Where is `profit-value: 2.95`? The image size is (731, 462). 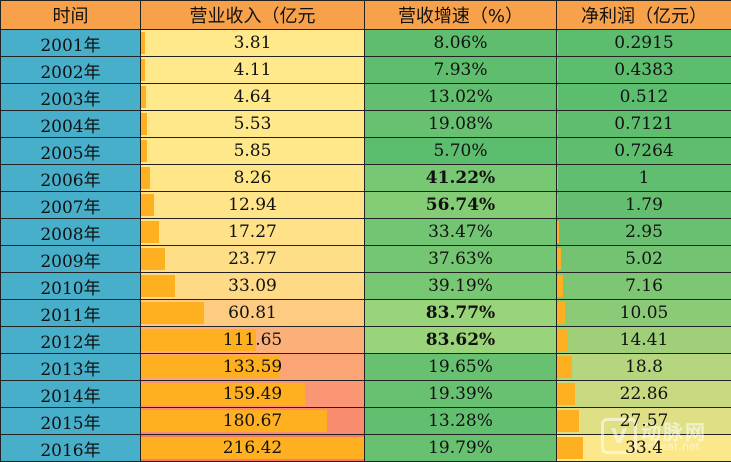 profit-value: 2.95 is located at coordinates (644, 232).